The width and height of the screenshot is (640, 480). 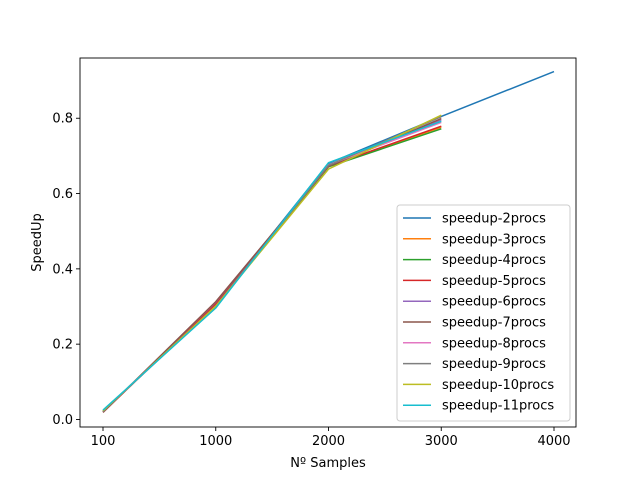 I want to click on y-tick-label: 0.4, so click(x=62, y=269).